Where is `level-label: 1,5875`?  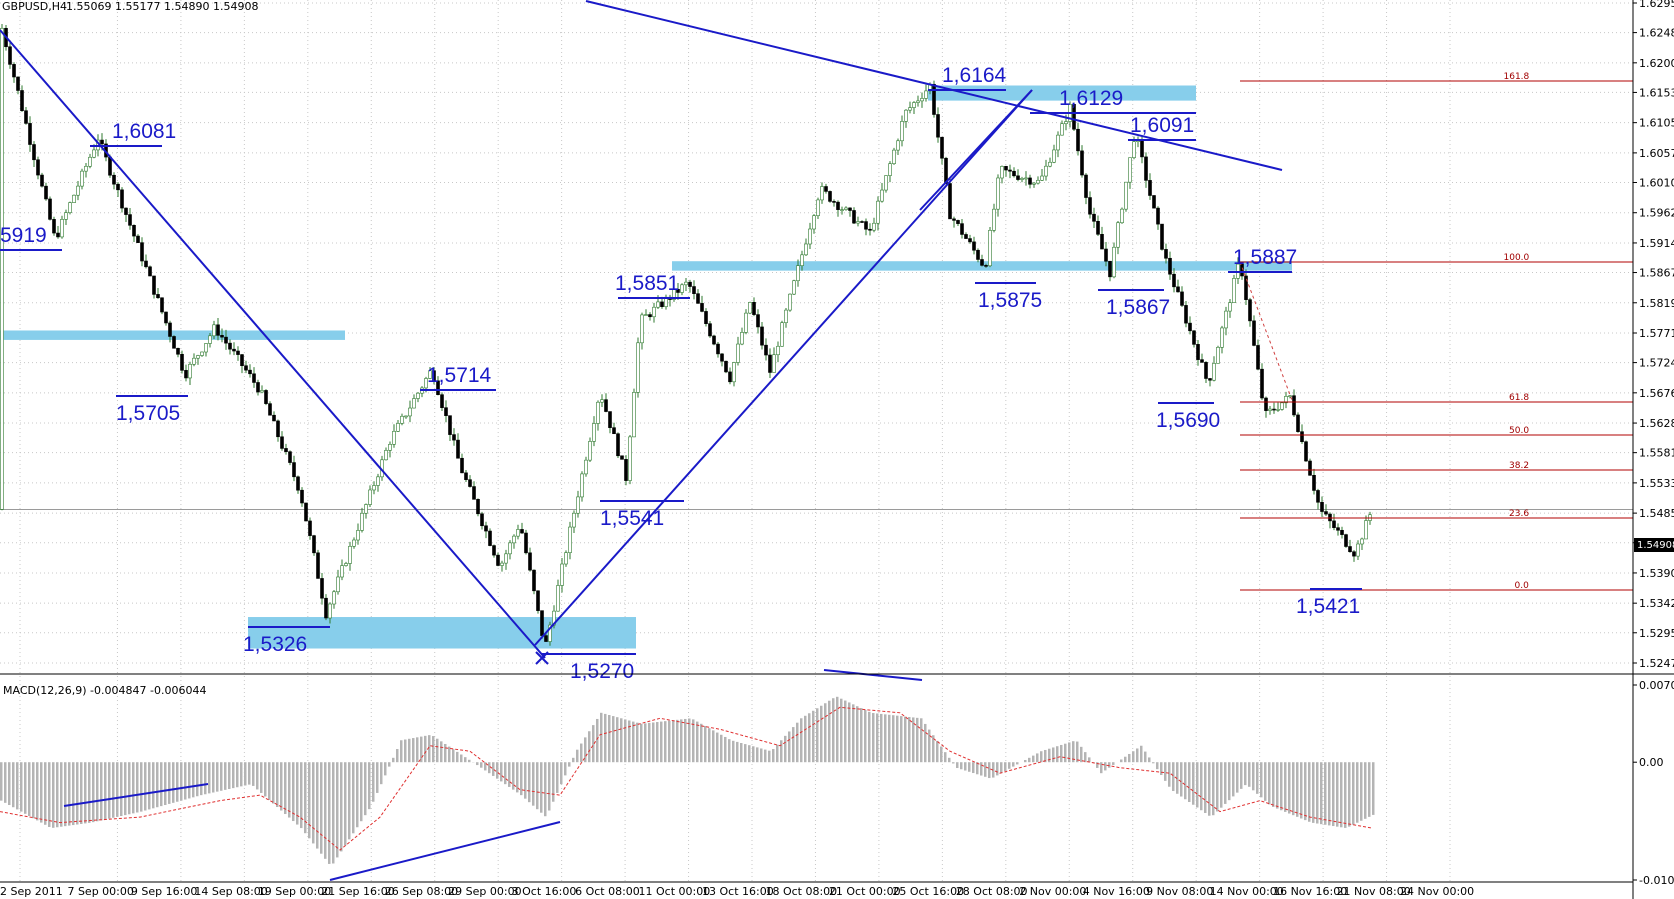 level-label: 1,5875 is located at coordinates (1010, 300).